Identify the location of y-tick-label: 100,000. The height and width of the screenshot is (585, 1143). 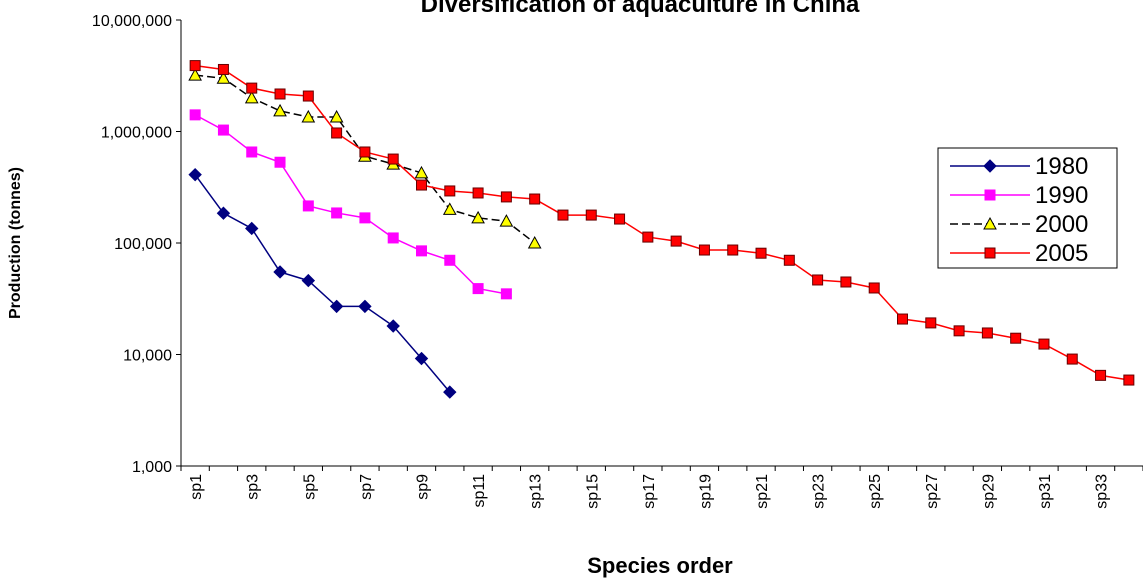
(143, 244).